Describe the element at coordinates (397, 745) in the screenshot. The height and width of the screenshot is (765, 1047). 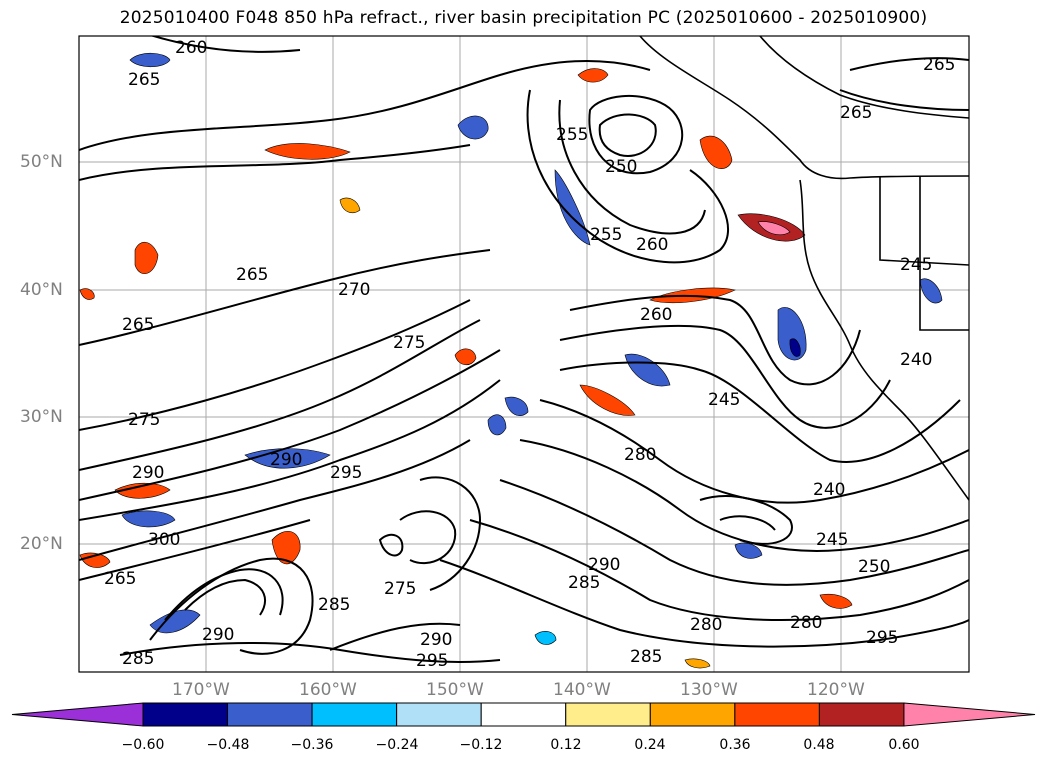
I see `colorbar-tick-label: −0.24` at that location.